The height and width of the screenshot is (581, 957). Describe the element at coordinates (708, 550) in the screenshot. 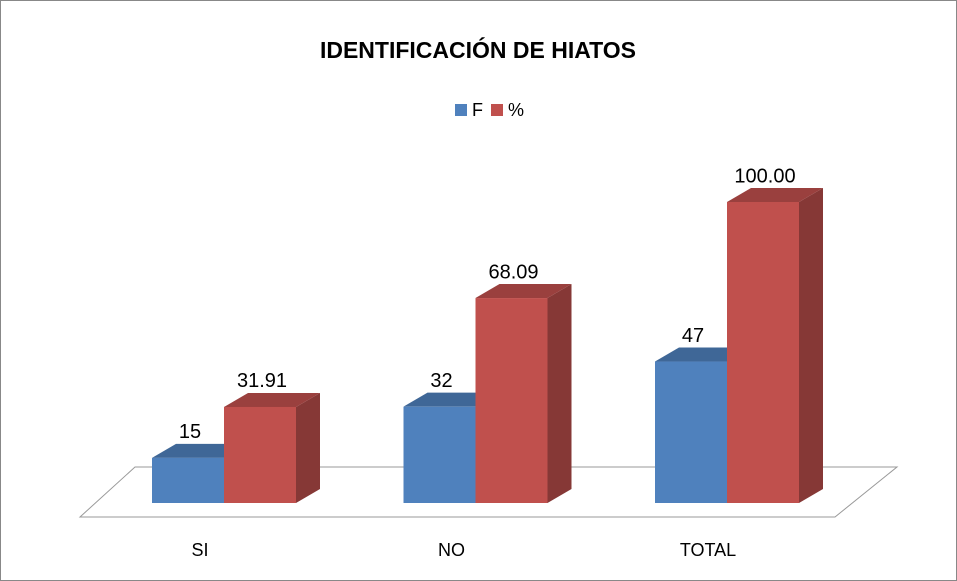

I see `x-tick-label: TOTAL` at that location.